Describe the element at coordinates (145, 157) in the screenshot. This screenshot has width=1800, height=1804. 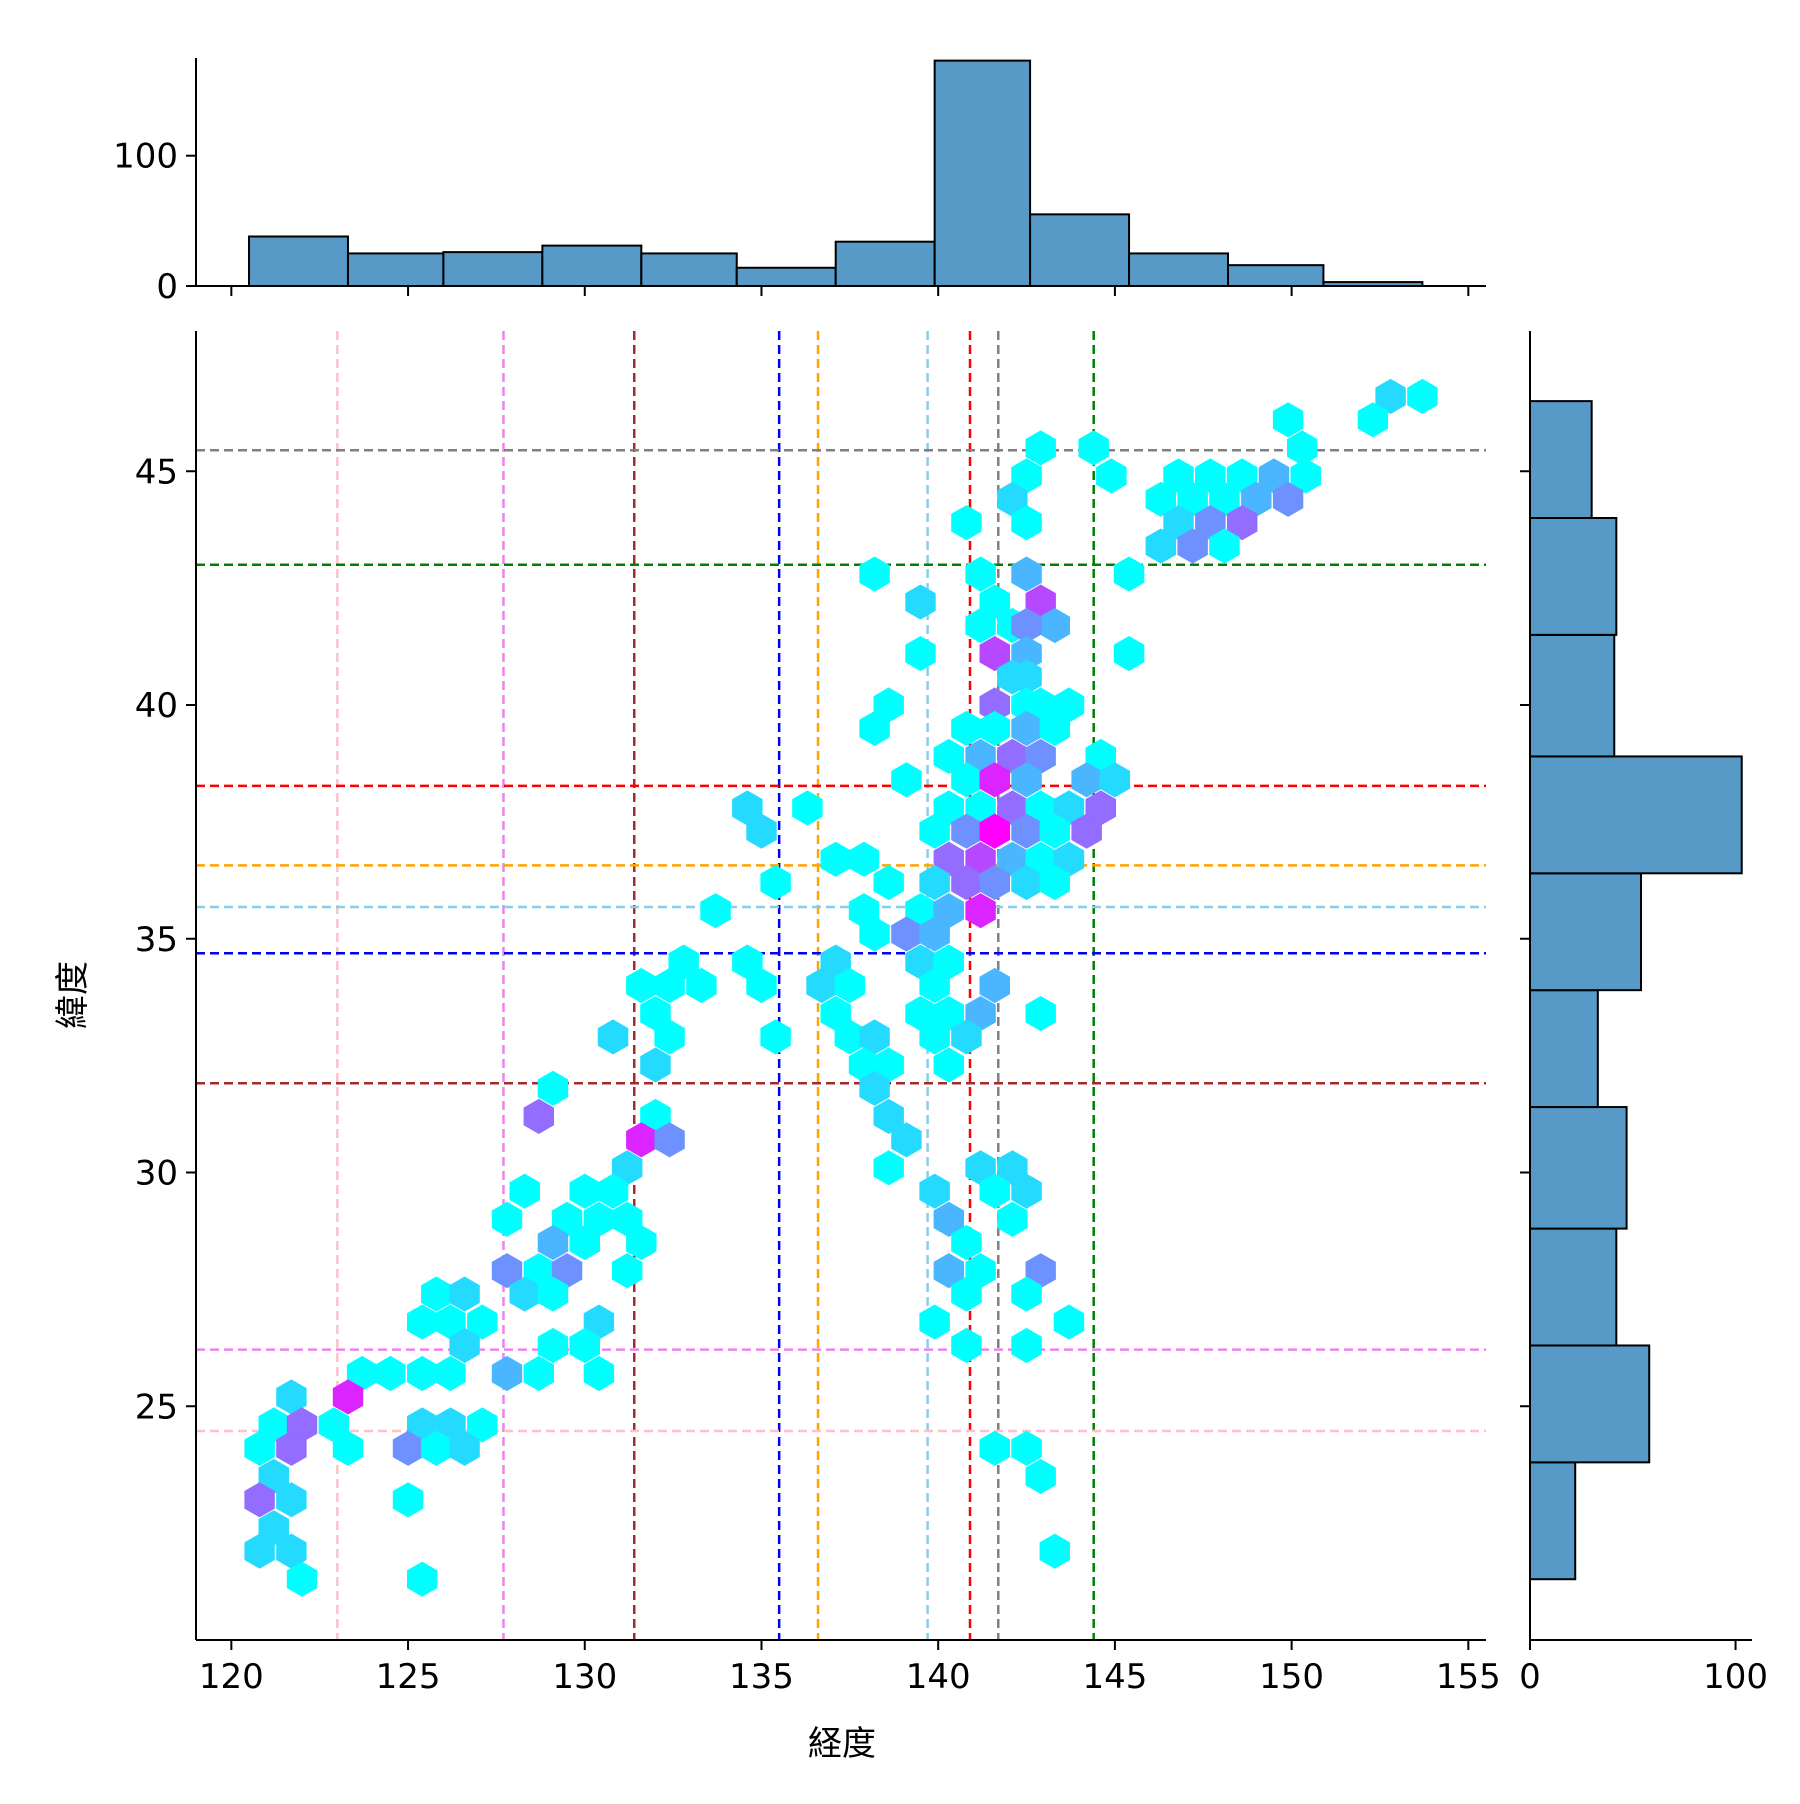
I see `top-hist-y-tick-label: 100` at that location.